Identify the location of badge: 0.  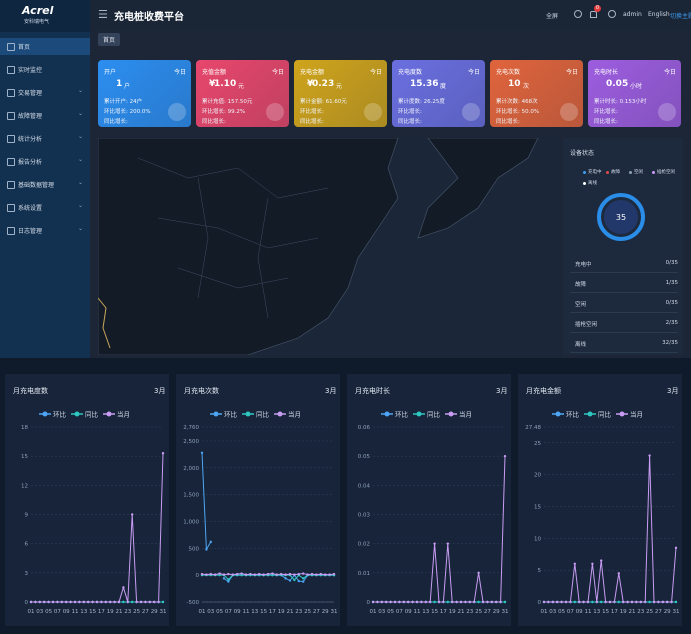
(597, 8).